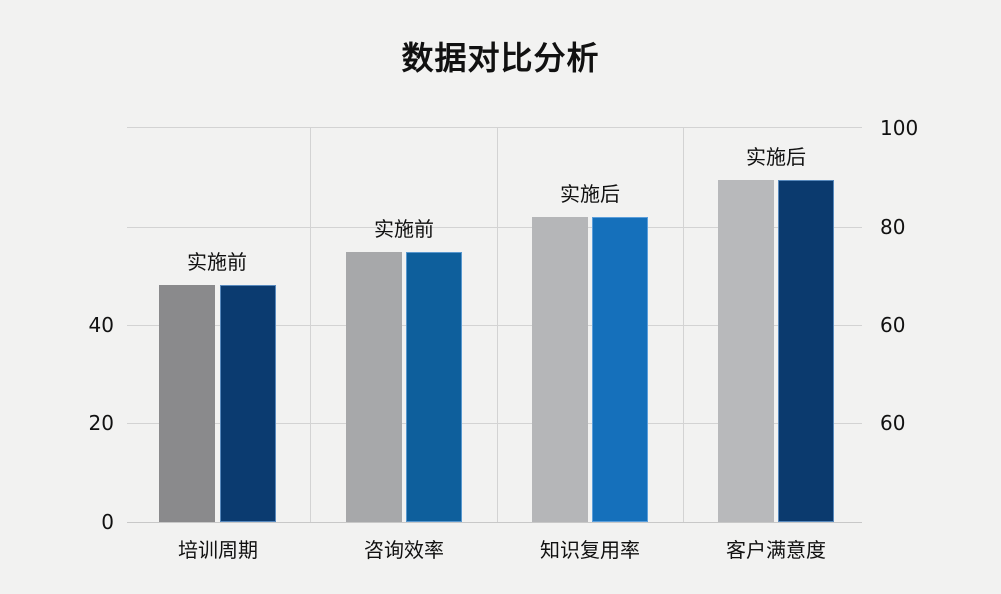  I want to click on category-label: 咨询效率, so click(404, 550).